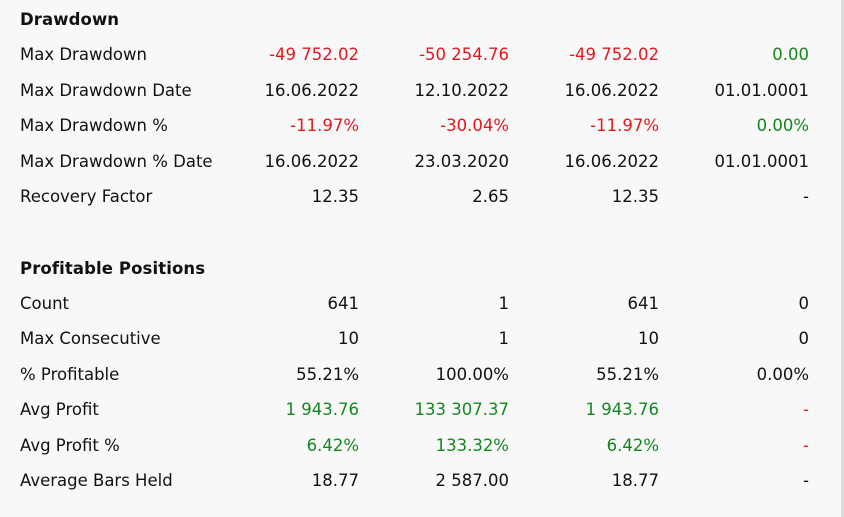 This screenshot has height=517, width=844. I want to click on row-label: Max Drawdown %, so click(94, 125).